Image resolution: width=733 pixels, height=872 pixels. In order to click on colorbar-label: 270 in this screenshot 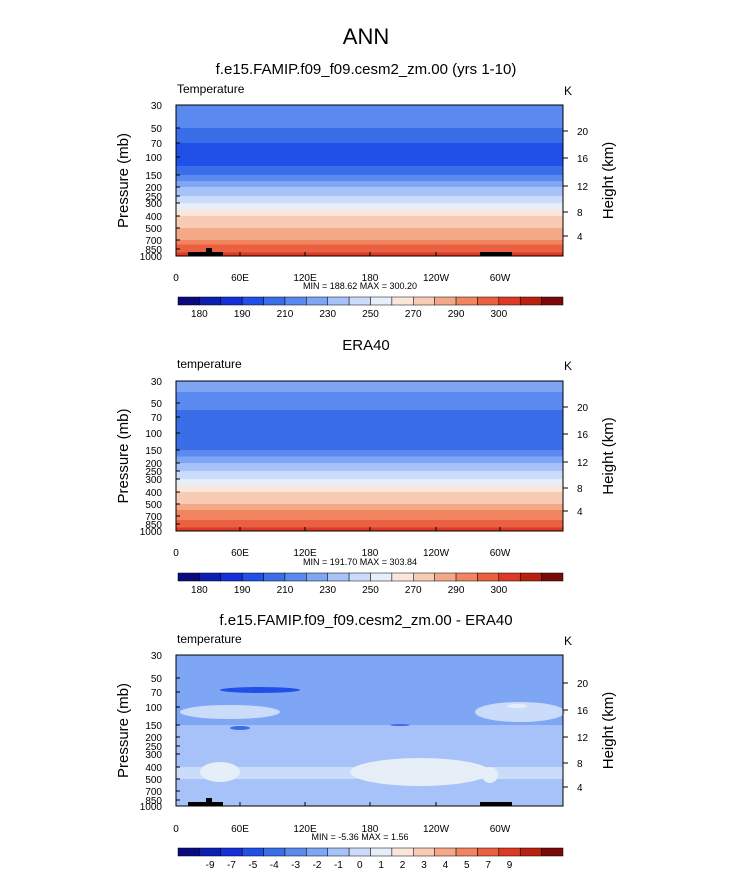, I will do `click(413, 314)`.